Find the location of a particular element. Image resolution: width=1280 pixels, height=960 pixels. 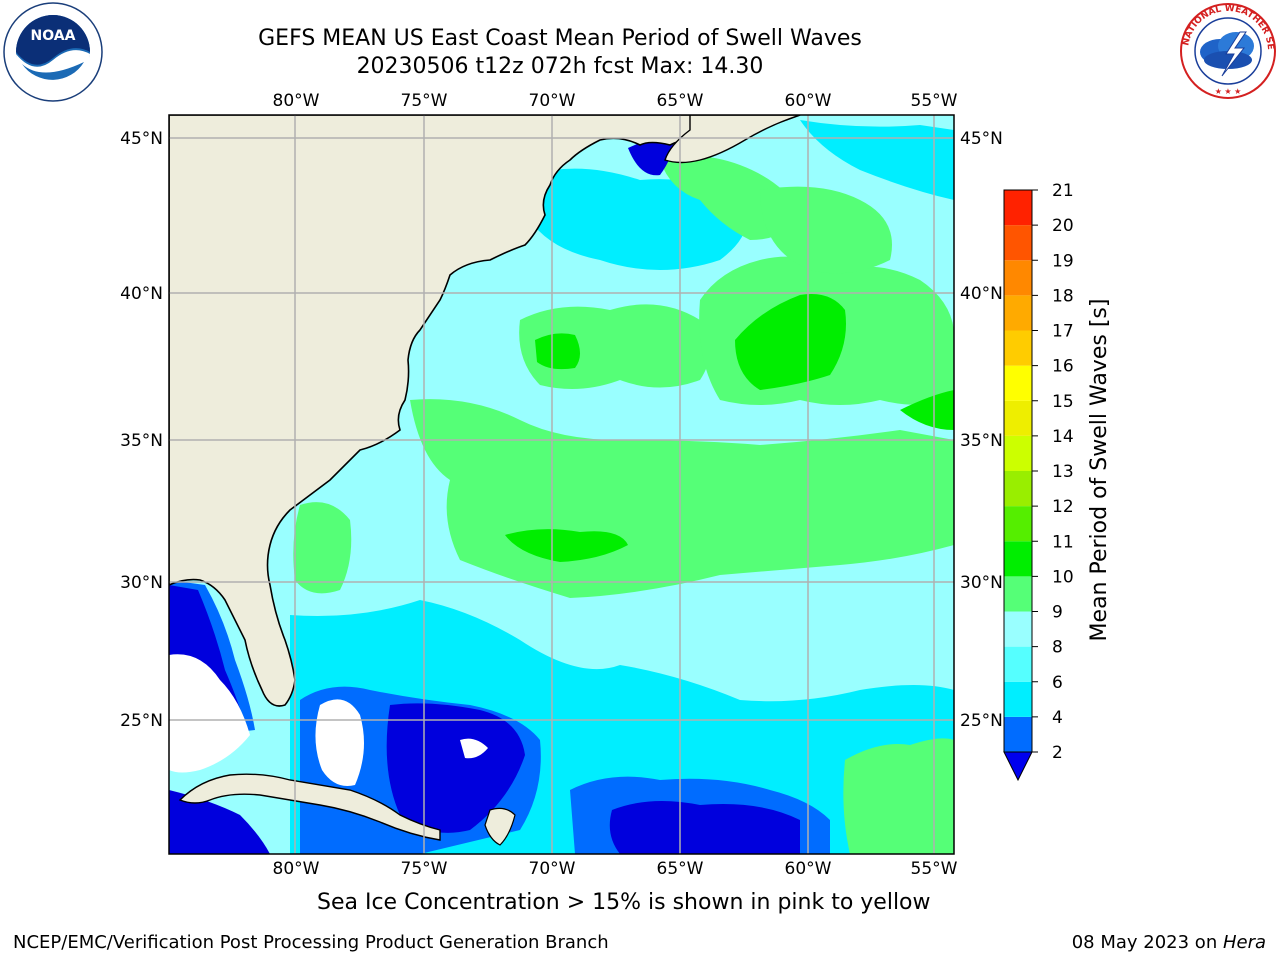

ocean-period-2-4-south is located at coordinates (704, 827).